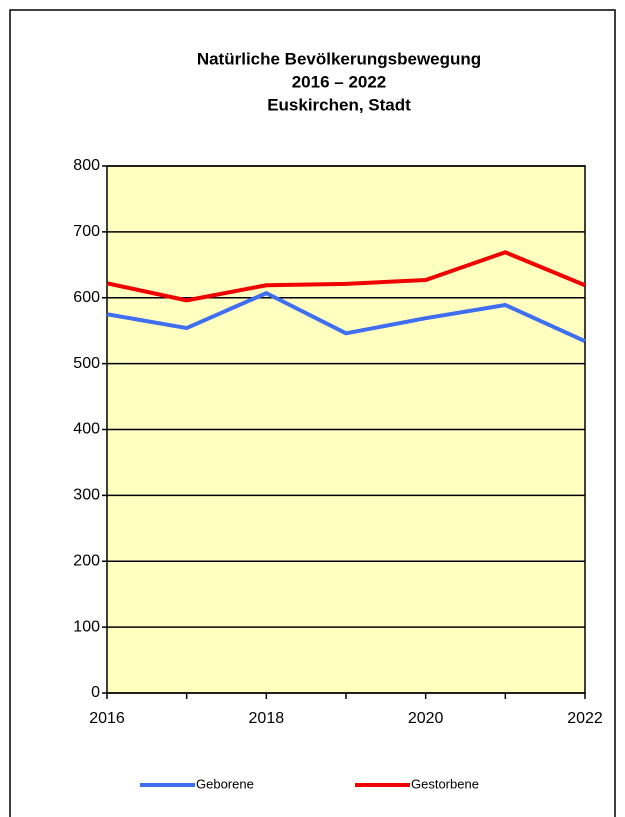  Describe the element at coordinates (95, 692) in the screenshot. I see `y-tick-label: 0` at that location.